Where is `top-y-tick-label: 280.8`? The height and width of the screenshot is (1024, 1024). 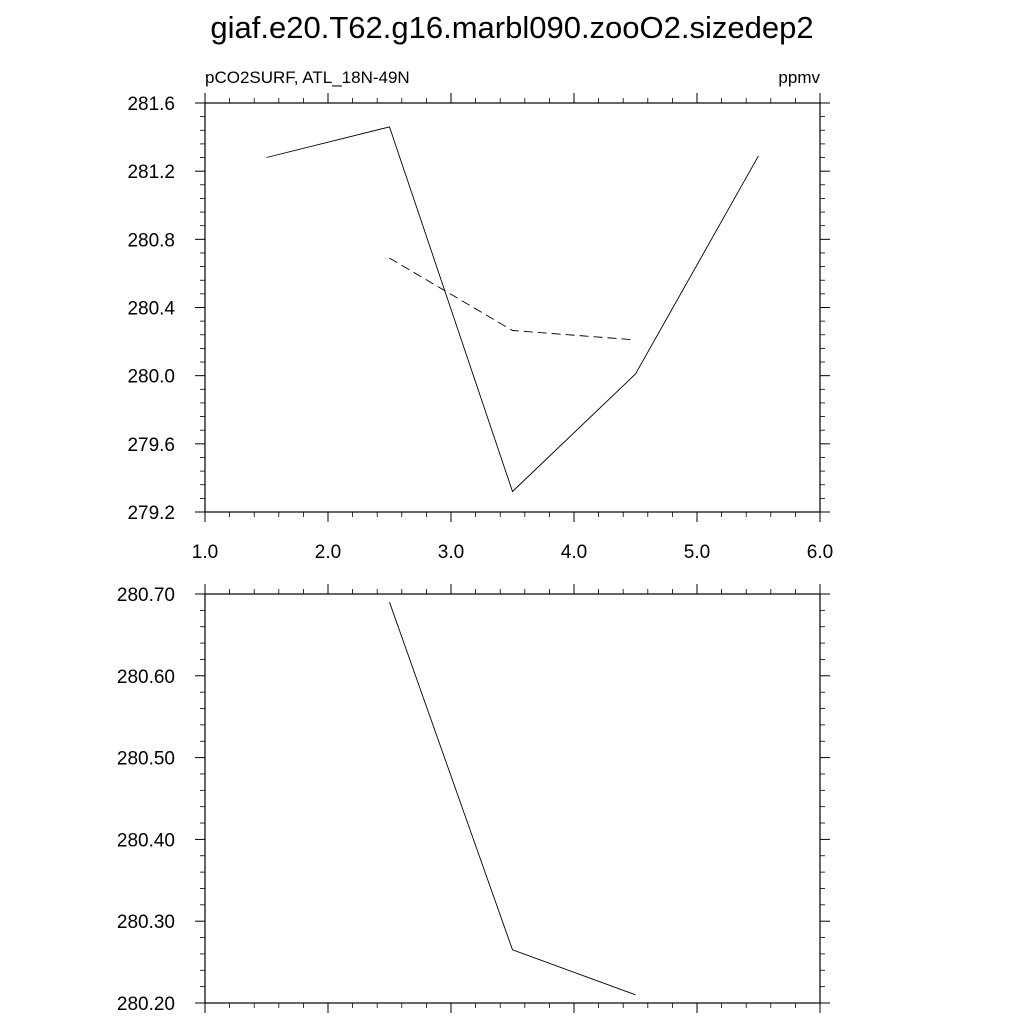 top-y-tick-label: 280.8 is located at coordinates (151, 240).